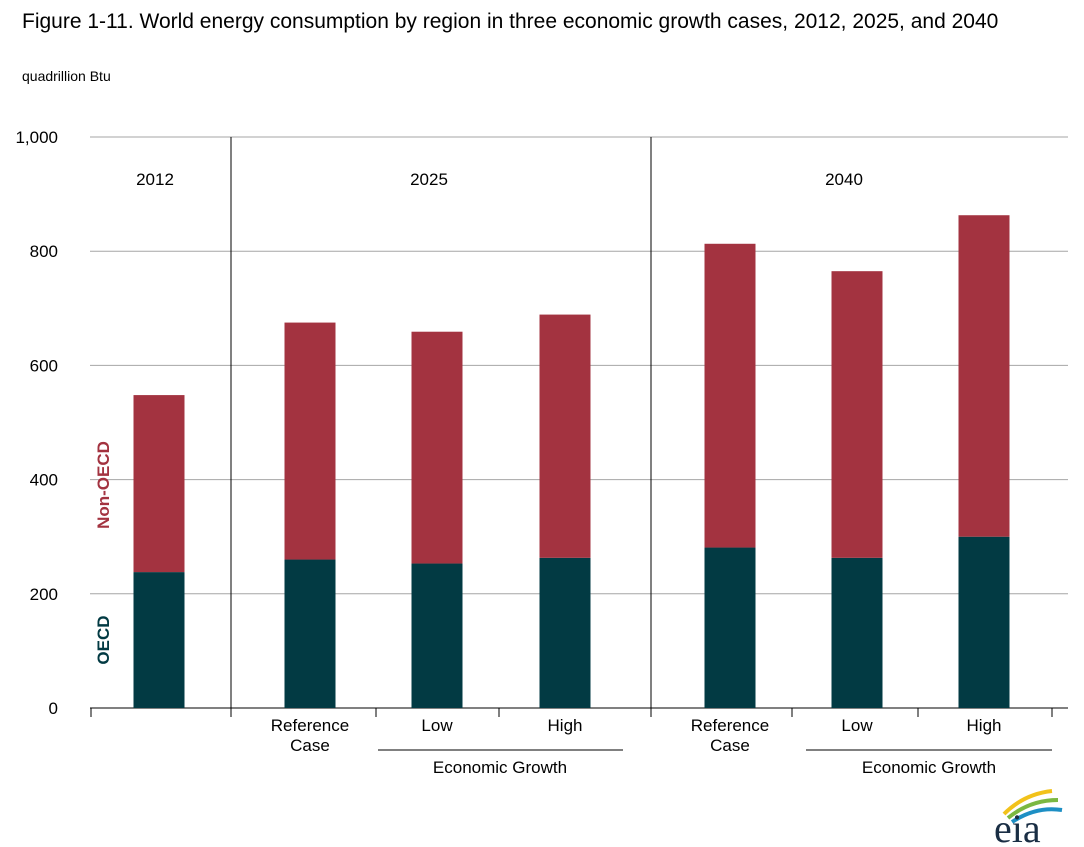 This screenshot has width=1084, height=847. Describe the element at coordinates (155, 179) in the screenshot. I see `panel-label: 2012` at that location.